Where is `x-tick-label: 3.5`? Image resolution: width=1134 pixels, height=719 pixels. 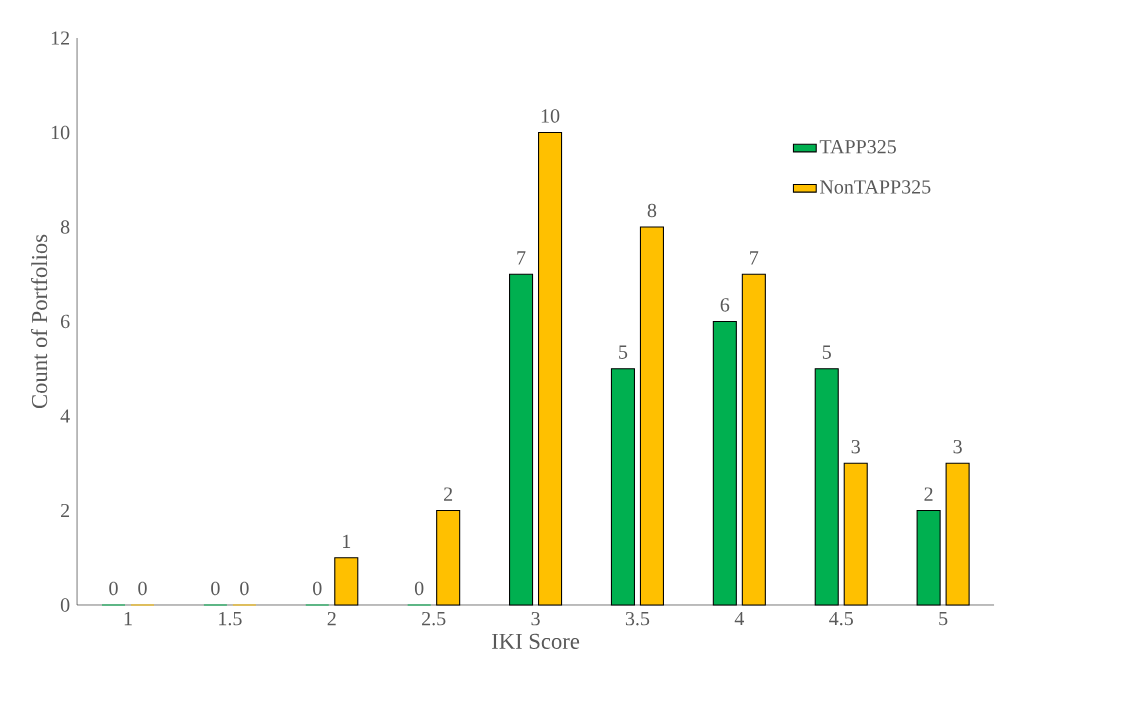 x-tick-label: 3.5 is located at coordinates (637, 618).